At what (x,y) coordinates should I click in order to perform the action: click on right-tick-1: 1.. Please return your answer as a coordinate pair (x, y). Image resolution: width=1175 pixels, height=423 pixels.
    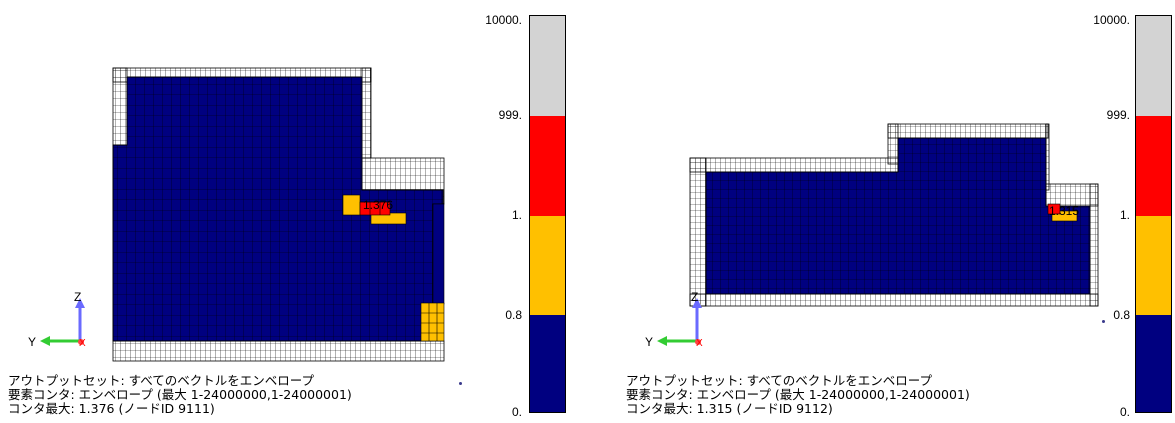
    Looking at the image, I should click on (1124, 215).